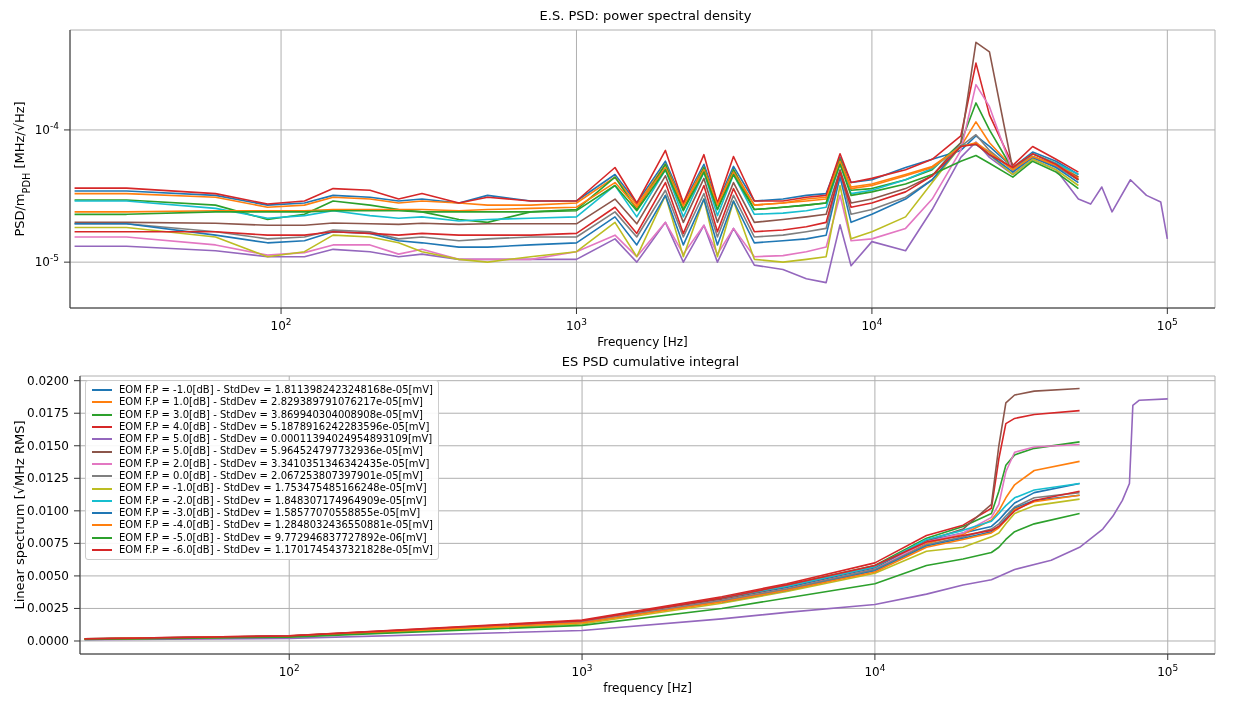 The height and width of the screenshot is (711, 1233). What do you see at coordinates (48, 413) in the screenshot?
I see `y-tick-label: 0.0175` at bounding box center [48, 413].